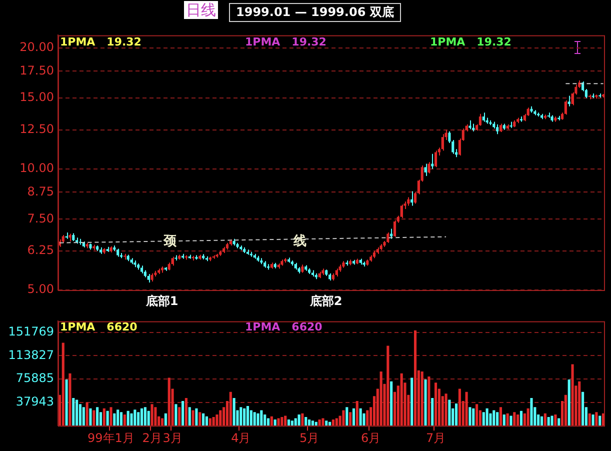 This screenshot has width=611, height=451. Describe the element at coordinates (37, 47) in the screenshot. I see `y-tick-label: 20.00` at that location.